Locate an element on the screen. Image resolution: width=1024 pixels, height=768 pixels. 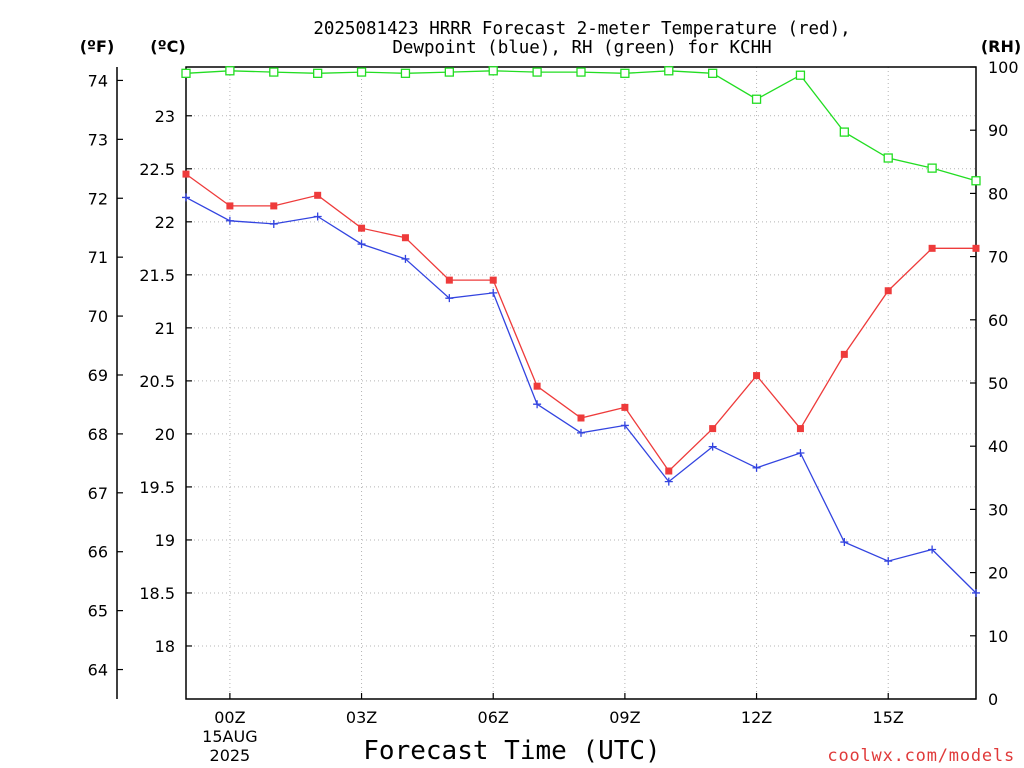
rh-tick-label: 100 is located at coordinates (1003, 67).